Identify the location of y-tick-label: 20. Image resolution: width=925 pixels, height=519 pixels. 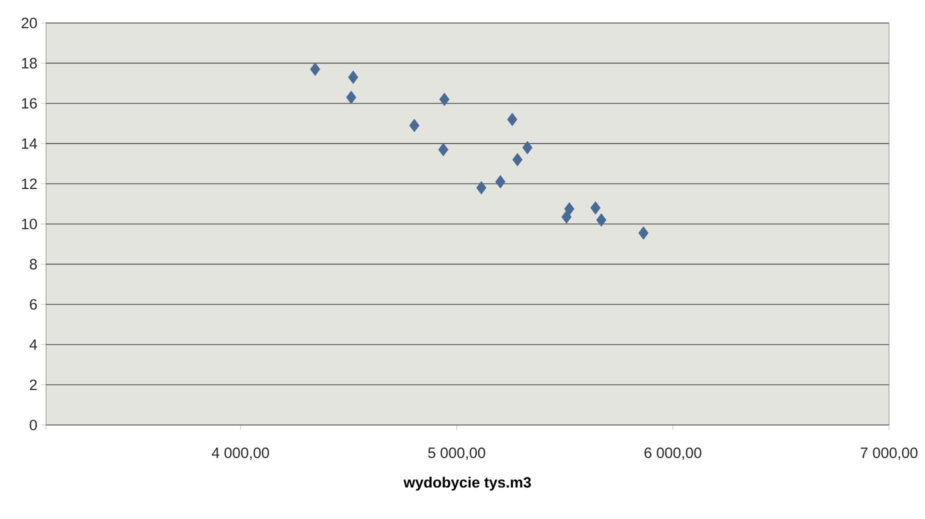
(29, 23).